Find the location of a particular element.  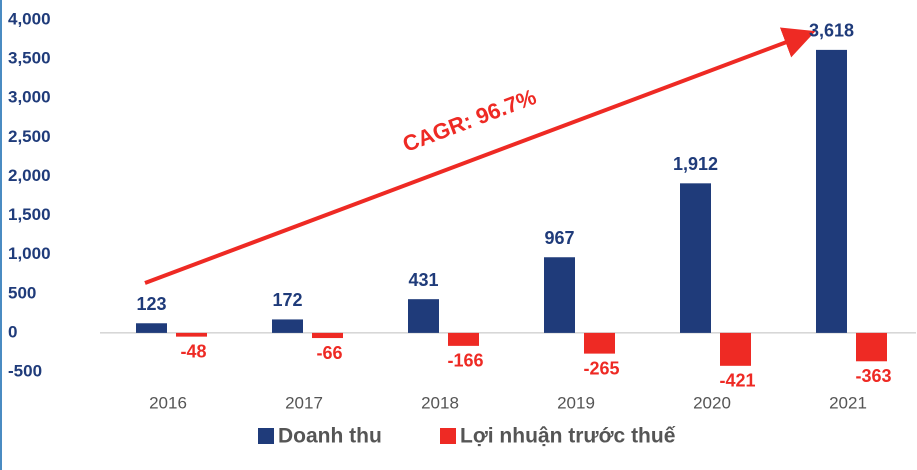

y-tick-label: 2,500 is located at coordinates (29, 136).